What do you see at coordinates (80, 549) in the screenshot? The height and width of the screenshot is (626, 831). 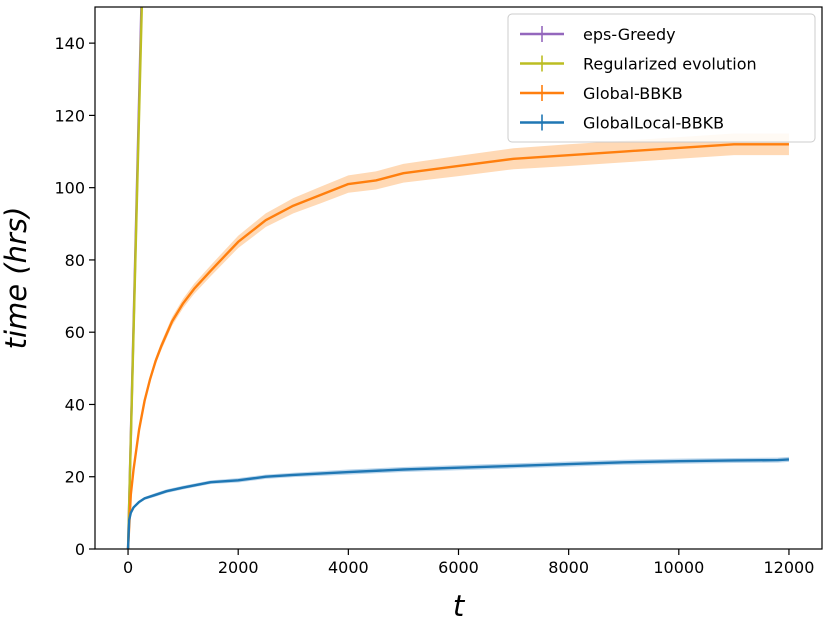 I see `y-tick-label: 0` at bounding box center [80, 549].